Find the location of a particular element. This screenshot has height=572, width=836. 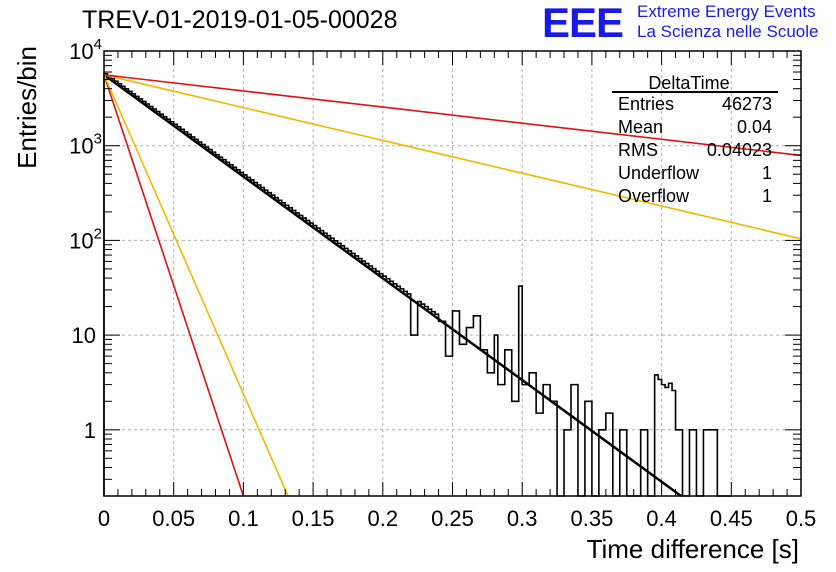

line-red_shallow is located at coordinates (452, 115).